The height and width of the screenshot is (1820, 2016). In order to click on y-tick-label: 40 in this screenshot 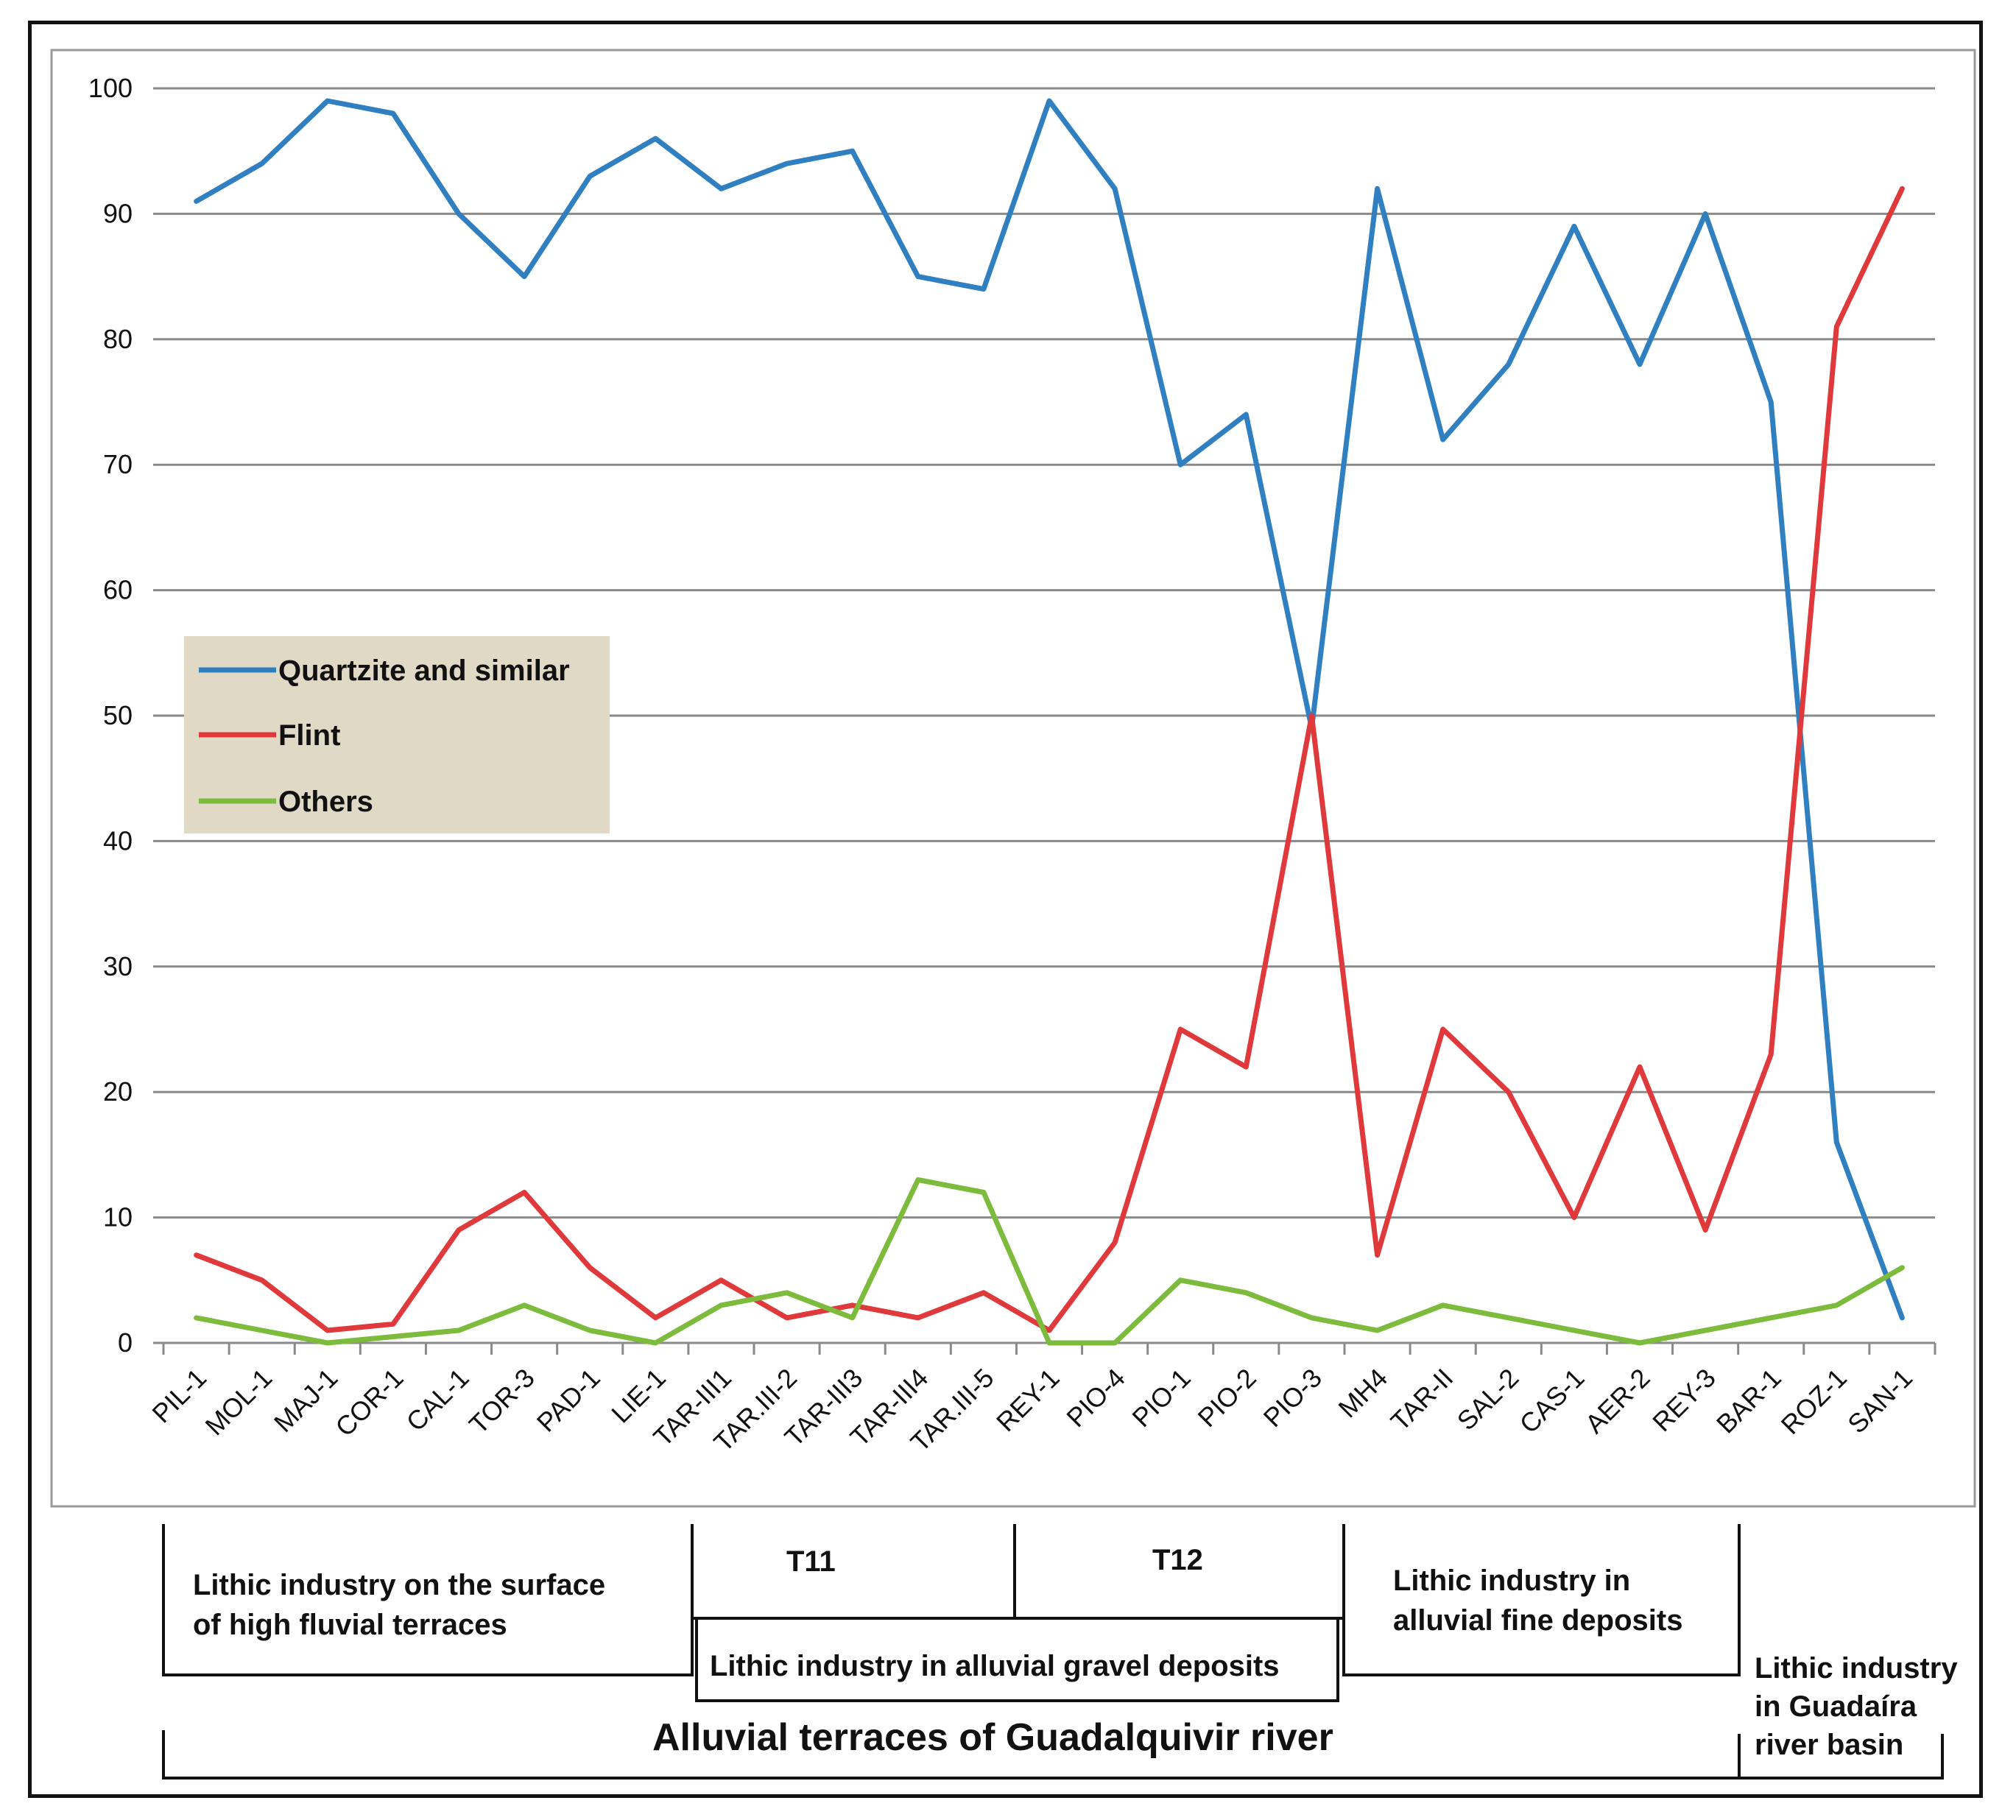, I will do `click(118, 840)`.